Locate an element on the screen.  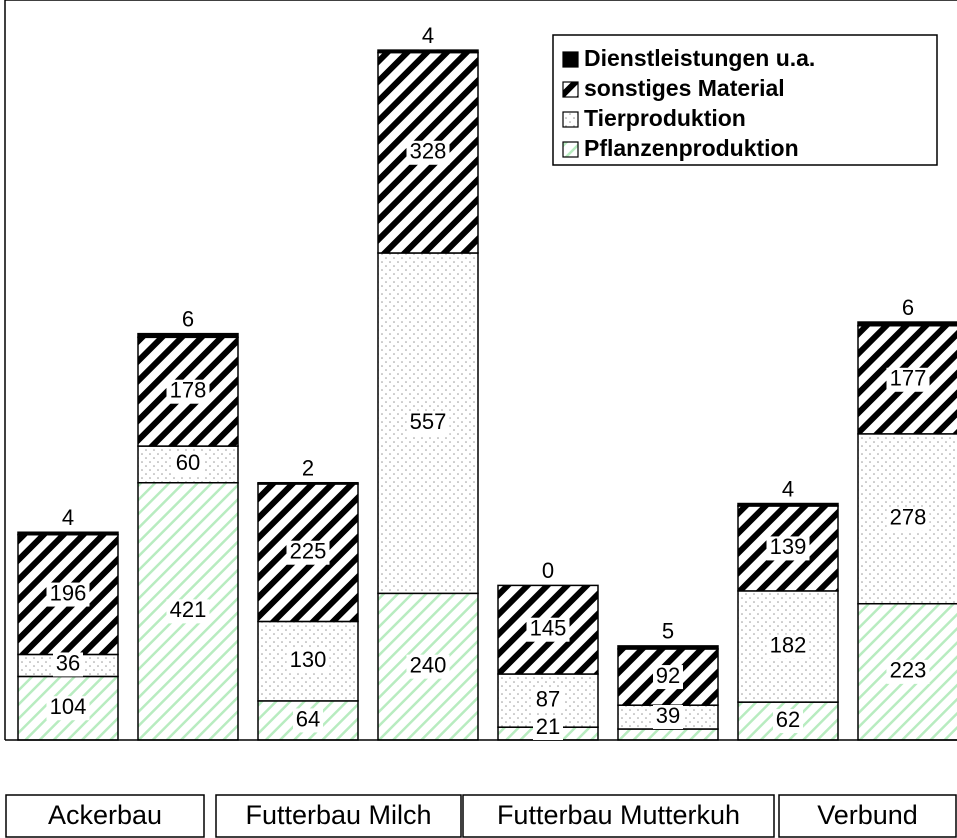
legend-box is located at coordinates (745, 100).